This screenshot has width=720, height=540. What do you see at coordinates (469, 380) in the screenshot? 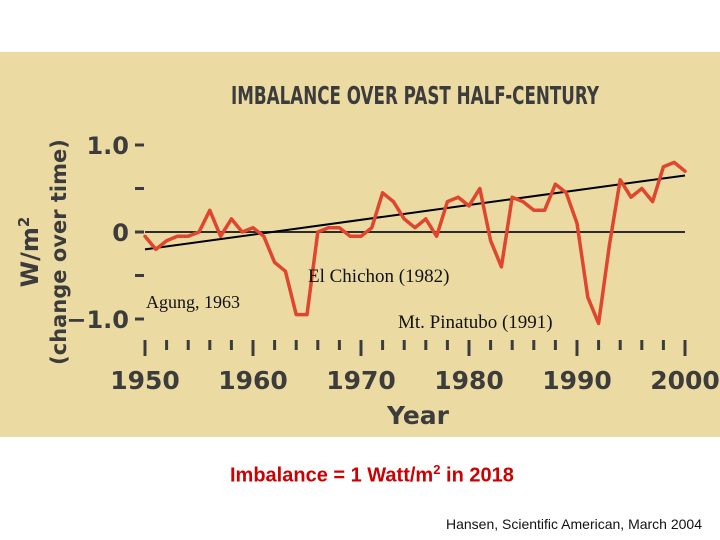
I see `x-tick-label: 1980` at bounding box center [469, 380].